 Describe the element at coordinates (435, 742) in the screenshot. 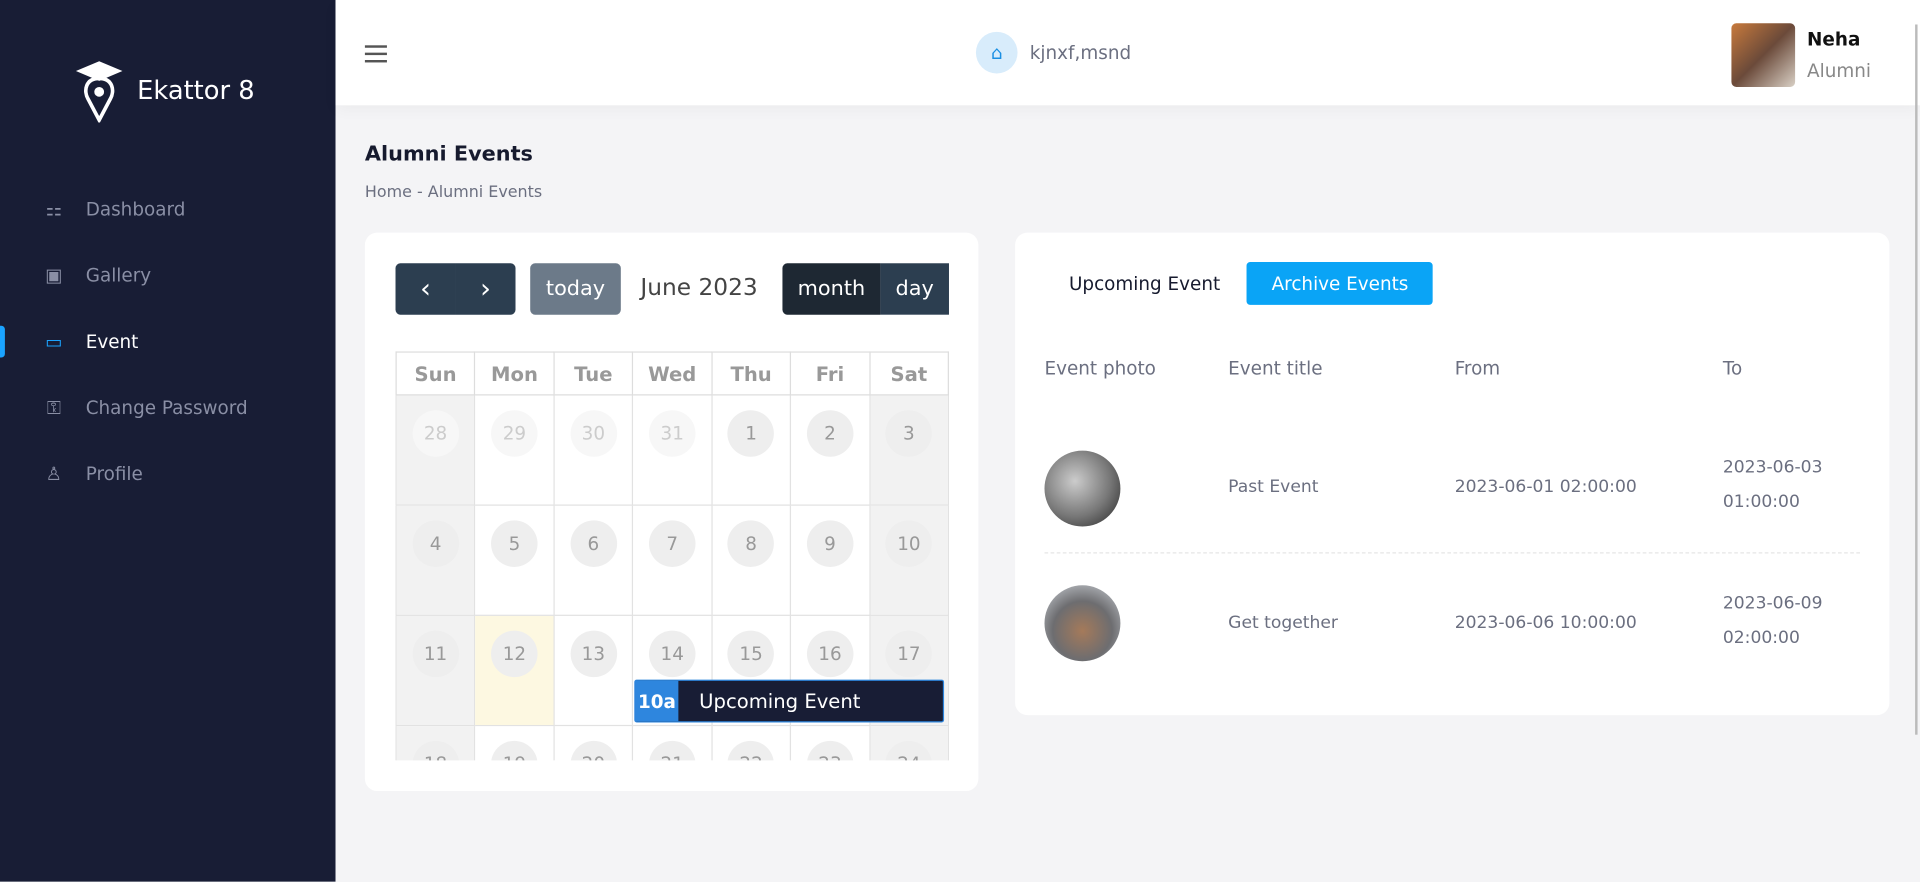

I see `calendar-day: 18` at that location.